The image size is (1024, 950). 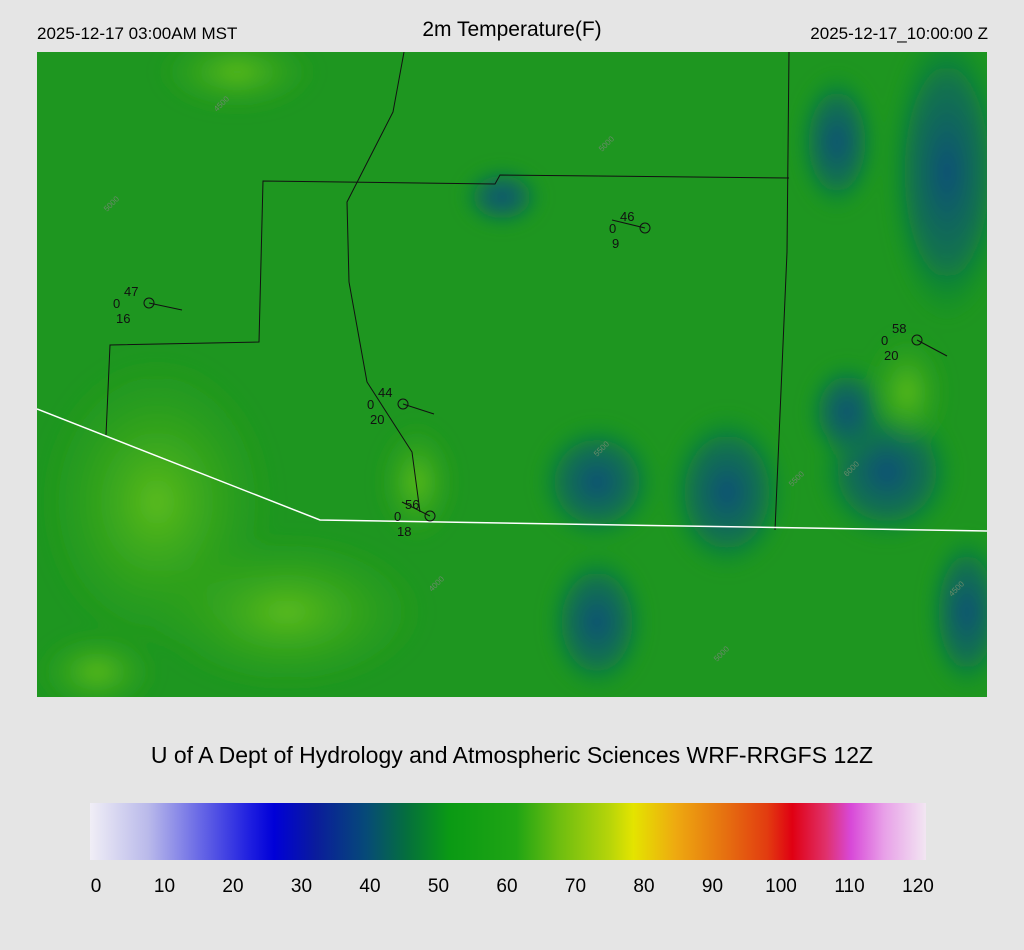 I want to click on colorbar-tick-label: 100, so click(x=781, y=886).